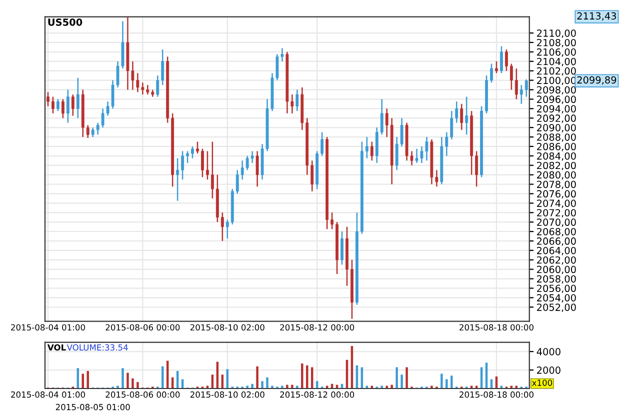 This screenshot has height=420, width=625. I want to click on annotation: VOLUME:33.54, so click(97, 347).